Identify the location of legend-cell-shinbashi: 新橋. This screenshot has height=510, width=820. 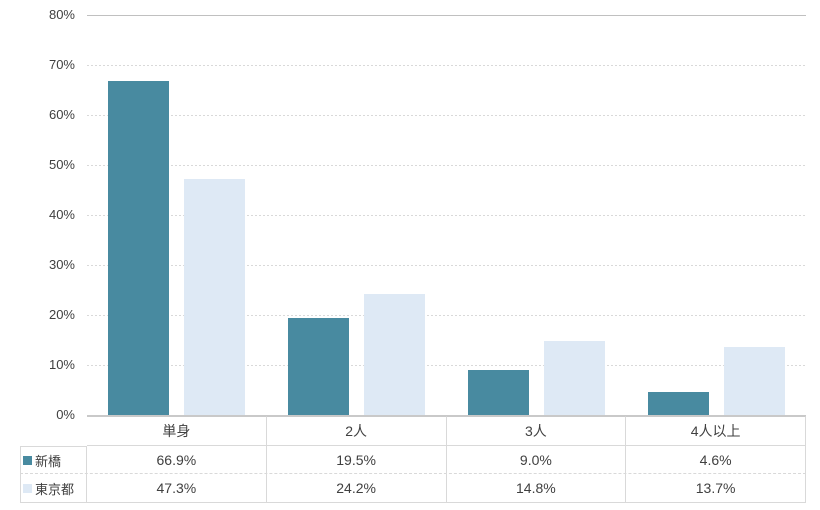
(53, 459).